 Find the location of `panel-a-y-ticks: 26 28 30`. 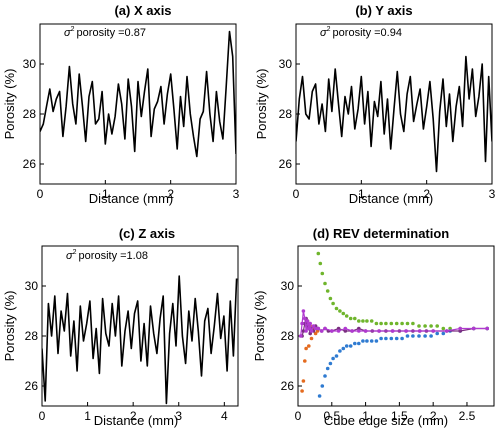

panel-a-y-ticks: 26 28 30 is located at coordinates (33, 114).